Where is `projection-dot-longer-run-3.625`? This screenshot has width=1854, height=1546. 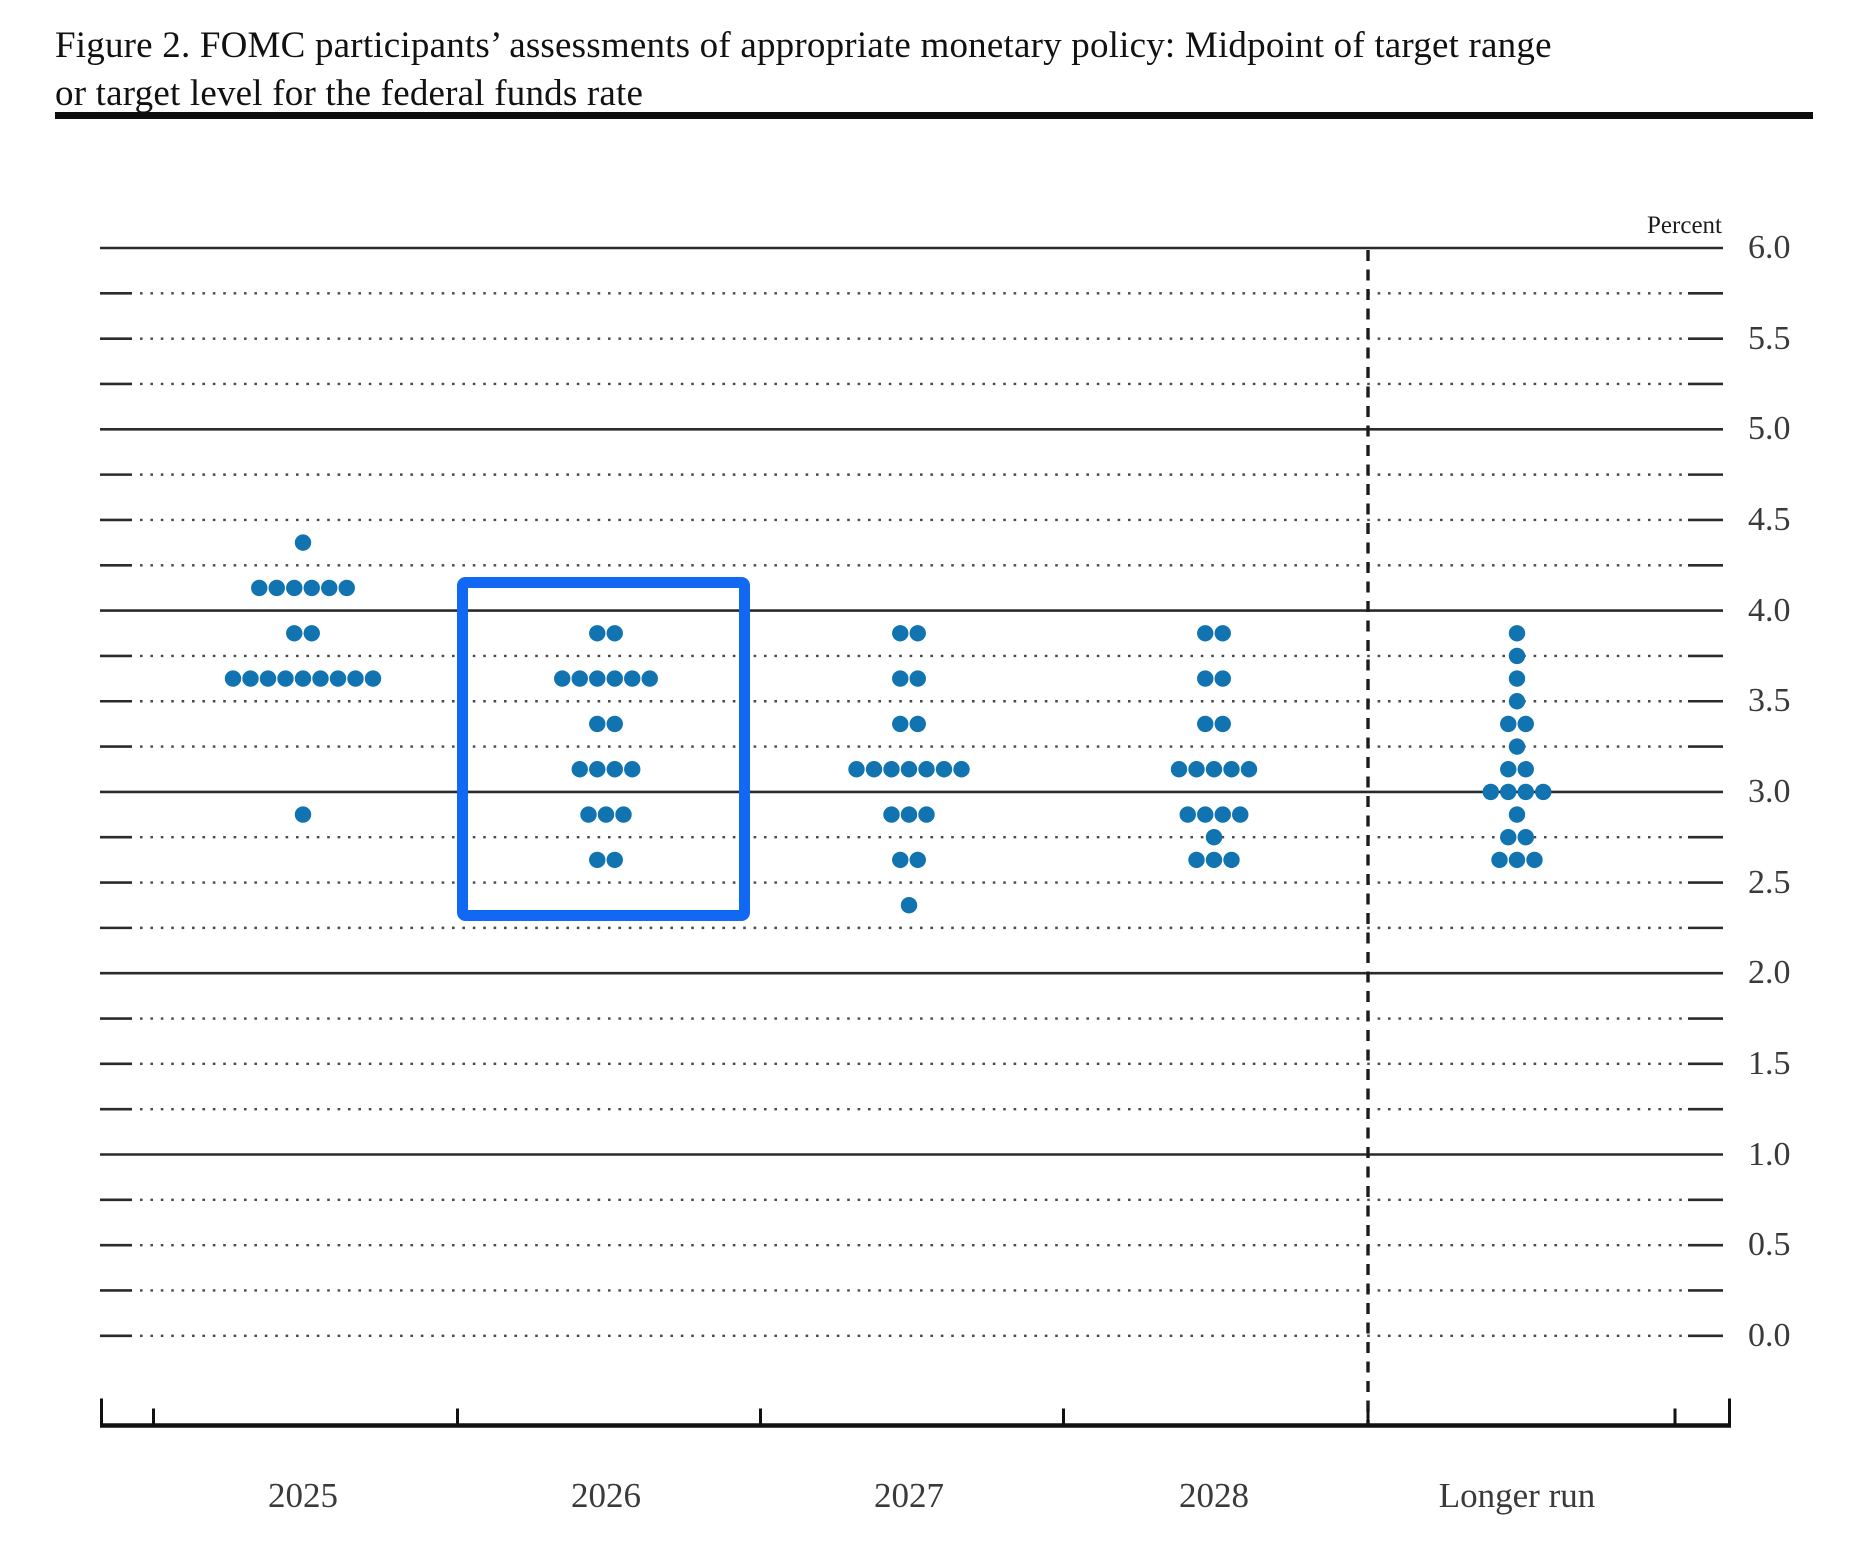
projection-dot-longer-run-3.625 is located at coordinates (1517, 678).